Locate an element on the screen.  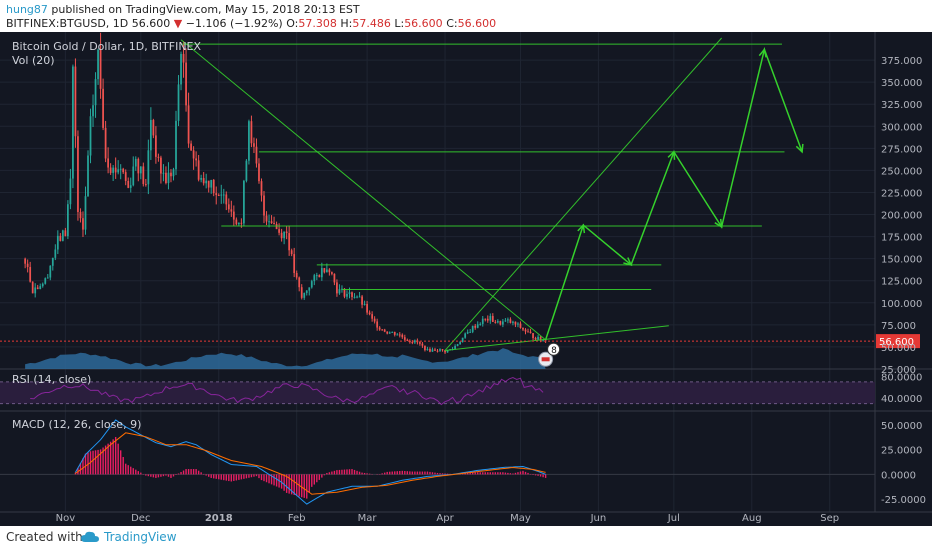
last-price: 56.600 is located at coordinates (151, 23).